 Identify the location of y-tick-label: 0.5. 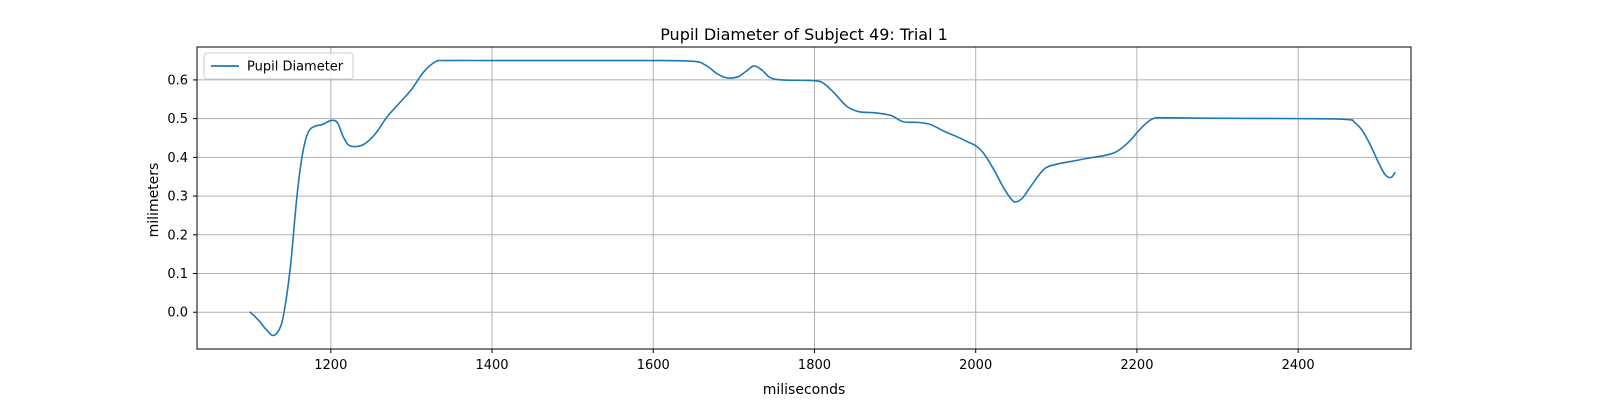
(177, 119).